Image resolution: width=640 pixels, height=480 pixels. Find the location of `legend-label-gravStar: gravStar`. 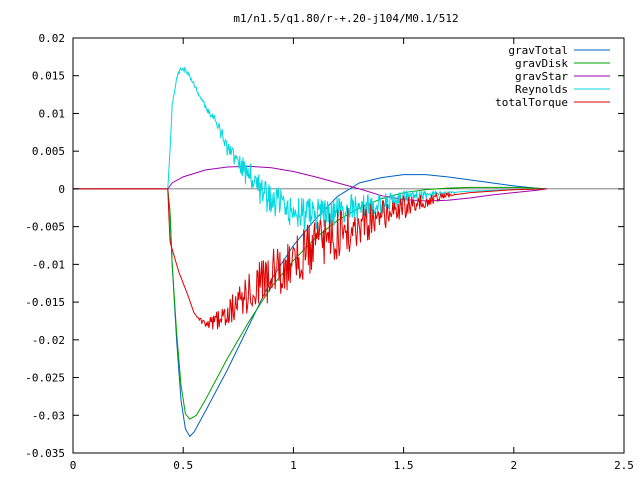

legend-label-gravStar: gravStar is located at coordinates (541, 76).